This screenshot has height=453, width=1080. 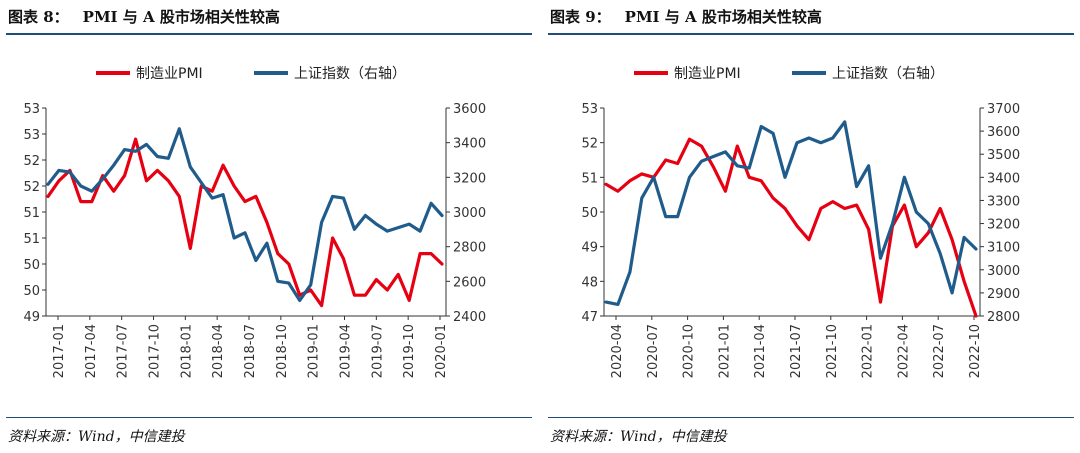 What do you see at coordinates (811, 34) in the screenshot?
I see `figure-9-top-rule` at bounding box center [811, 34].